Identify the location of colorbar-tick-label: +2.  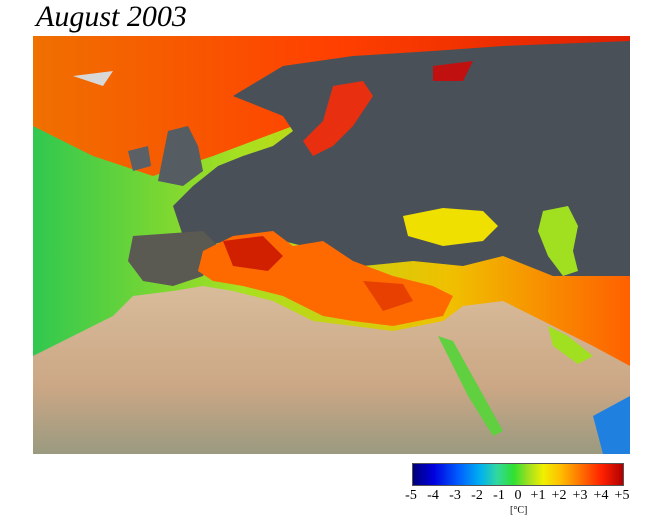
(559, 495).